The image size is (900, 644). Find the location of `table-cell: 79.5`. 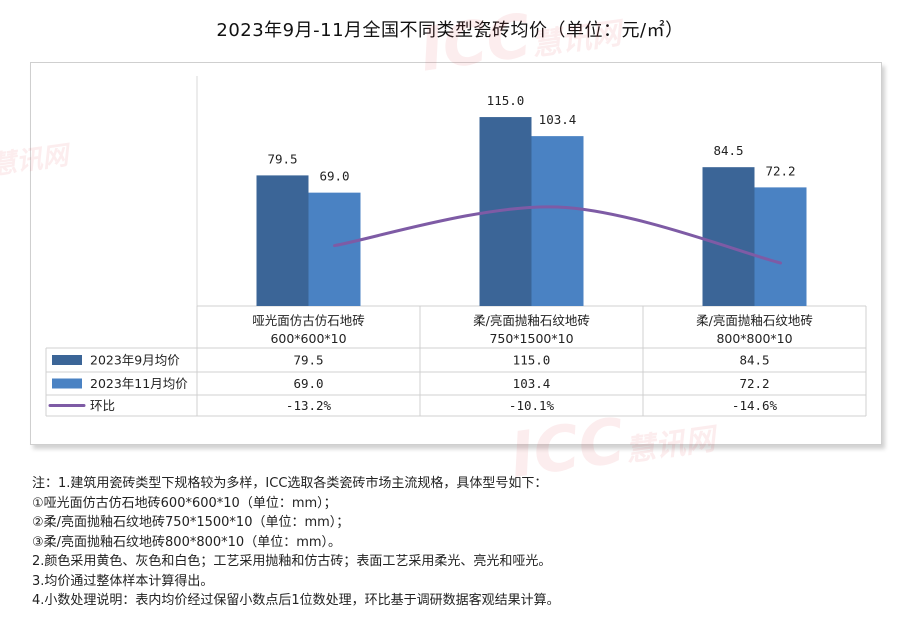

table-cell: 79.5 is located at coordinates (308, 360).